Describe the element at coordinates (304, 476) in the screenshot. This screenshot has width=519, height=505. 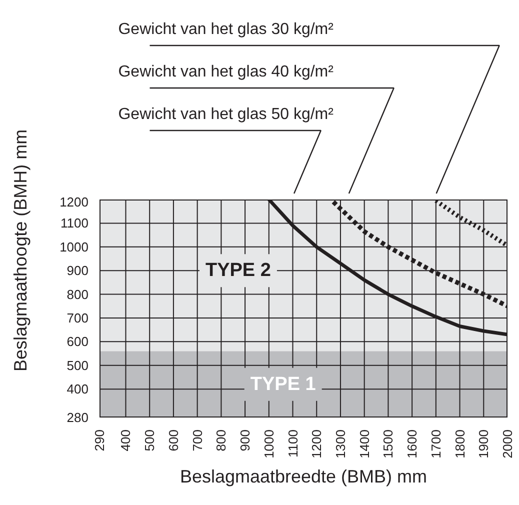
I see `x-axis-title: Beslagmaatbreedte (BMB) mm` at that location.